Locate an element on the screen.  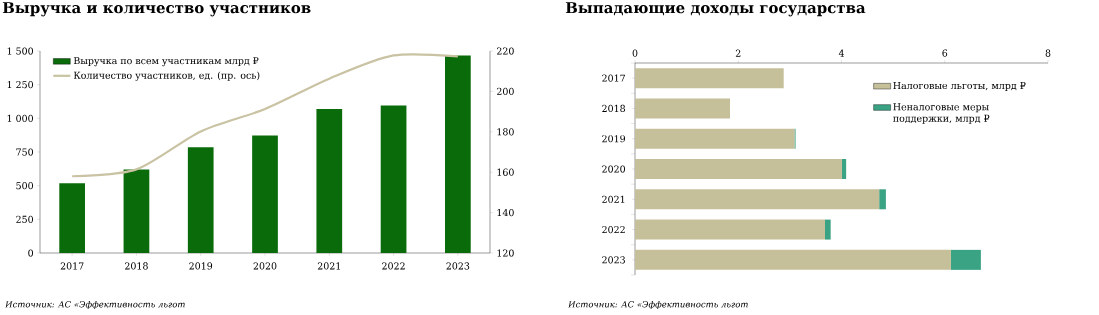
y2-tick-label: 120 is located at coordinates (505, 253).